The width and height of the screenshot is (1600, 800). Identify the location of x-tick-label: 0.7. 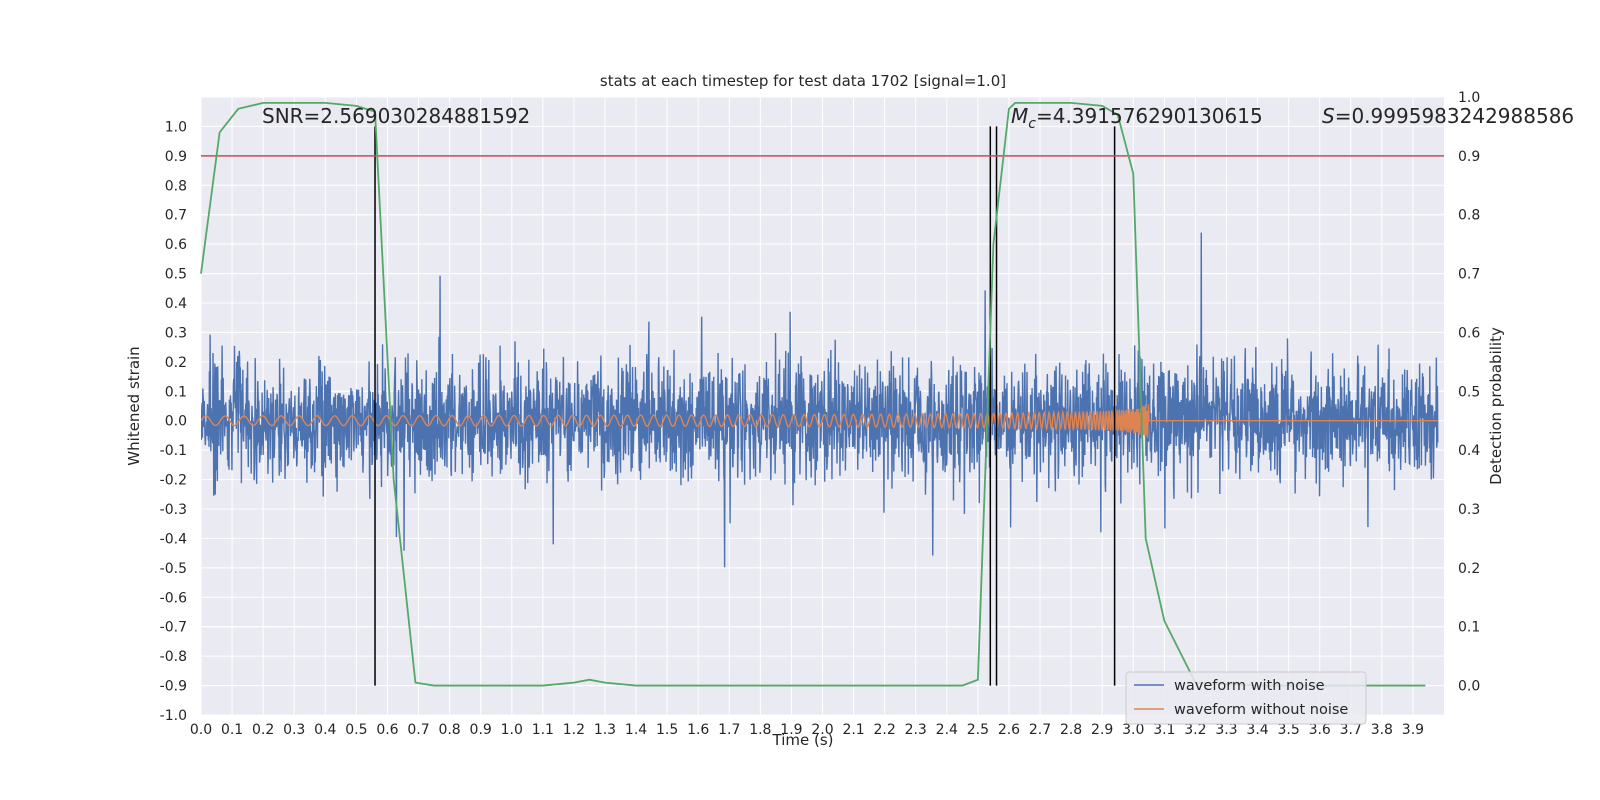
(418, 730).